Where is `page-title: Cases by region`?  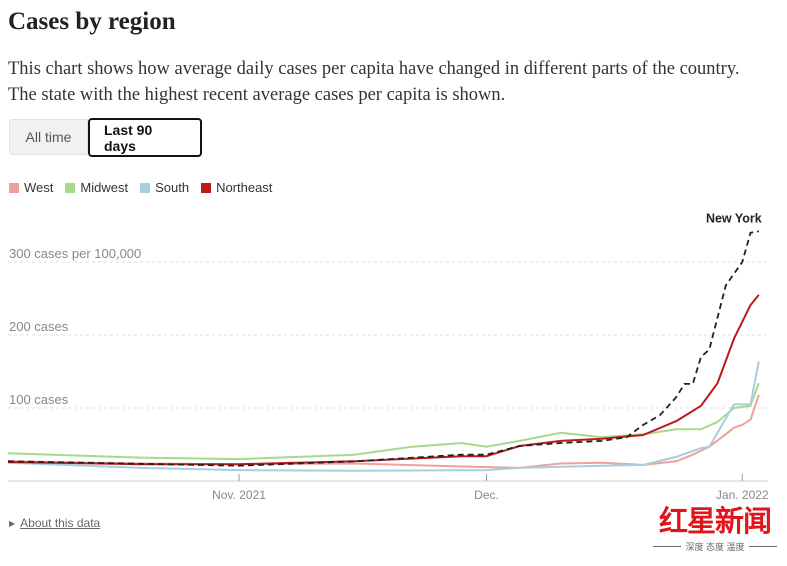
page-title: Cases by region is located at coordinates (92, 21).